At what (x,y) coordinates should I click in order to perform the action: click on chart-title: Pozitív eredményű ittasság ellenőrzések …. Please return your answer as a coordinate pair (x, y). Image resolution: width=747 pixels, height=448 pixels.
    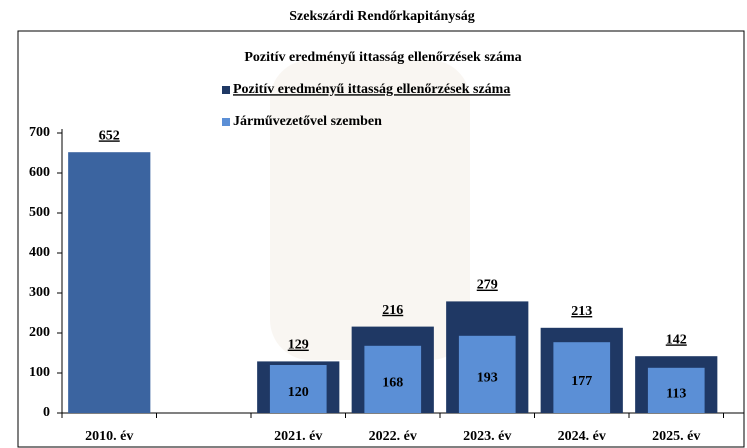
    Looking at the image, I should click on (382, 57).